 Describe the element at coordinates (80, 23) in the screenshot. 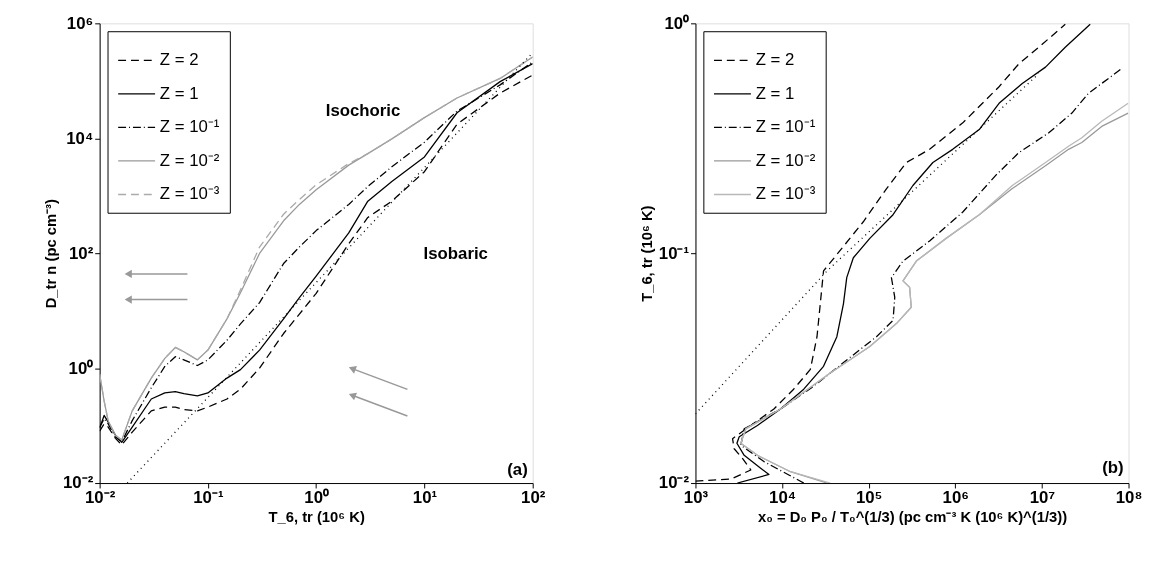

I see `y-tick-label: 10⁶` at that location.